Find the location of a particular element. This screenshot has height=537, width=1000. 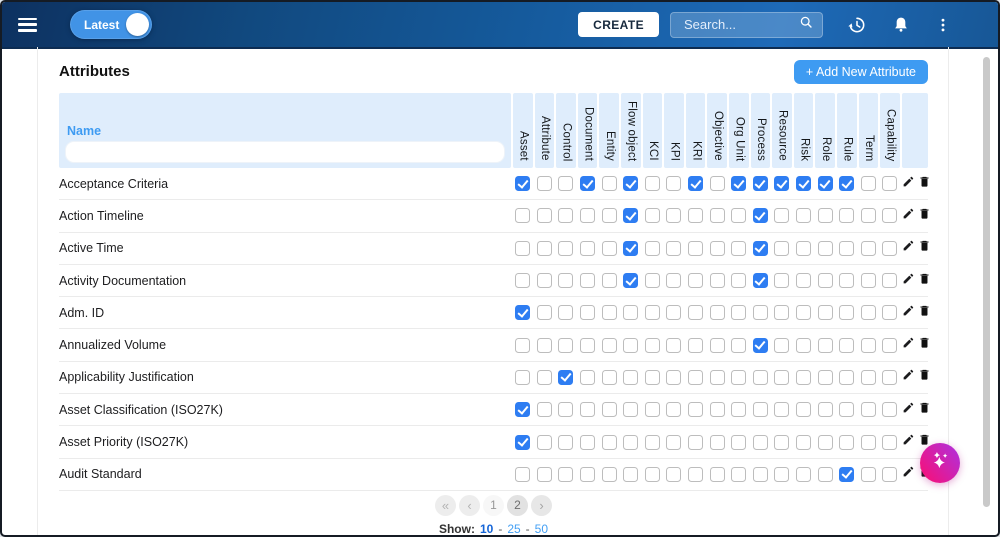

pagination-prev-button: ‹ is located at coordinates (469, 505).